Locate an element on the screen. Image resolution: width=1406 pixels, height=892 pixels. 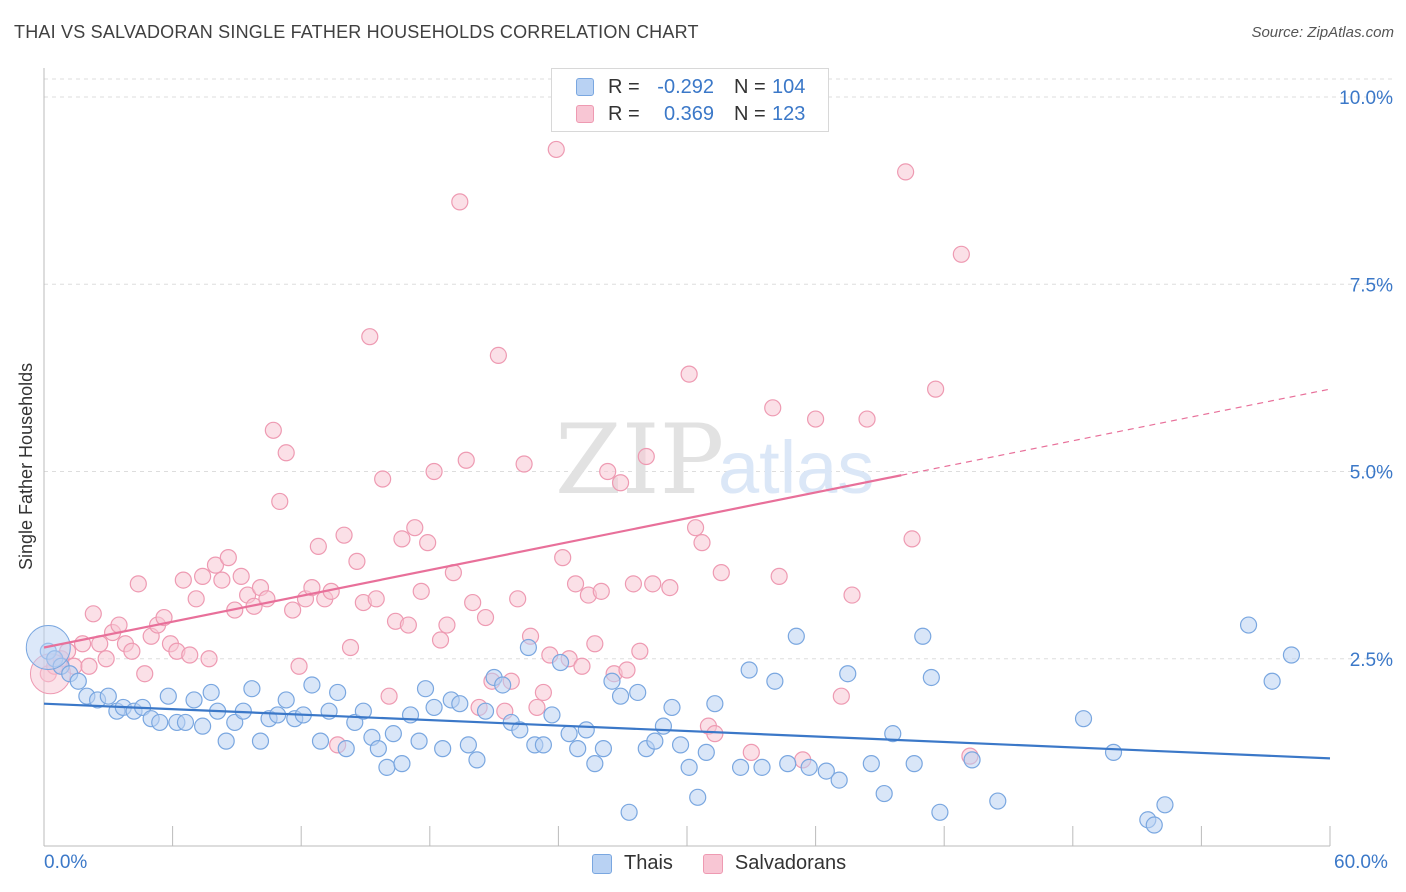
legend-n-label: N = is located at coordinates (750, 86).